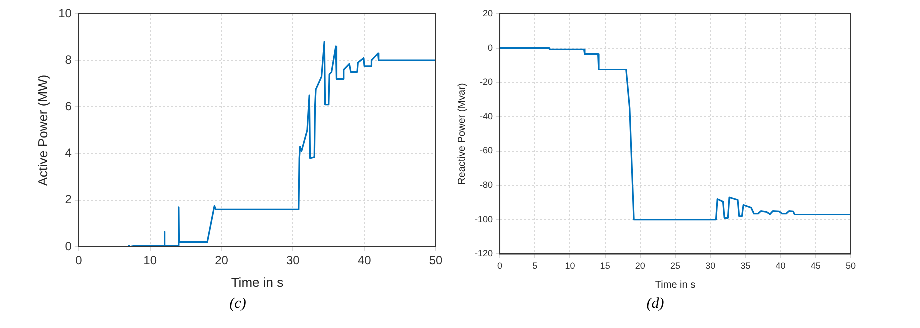 The width and height of the screenshot is (920, 328). I want to click on y-axis-title: Active Power (MW), so click(42, 130).